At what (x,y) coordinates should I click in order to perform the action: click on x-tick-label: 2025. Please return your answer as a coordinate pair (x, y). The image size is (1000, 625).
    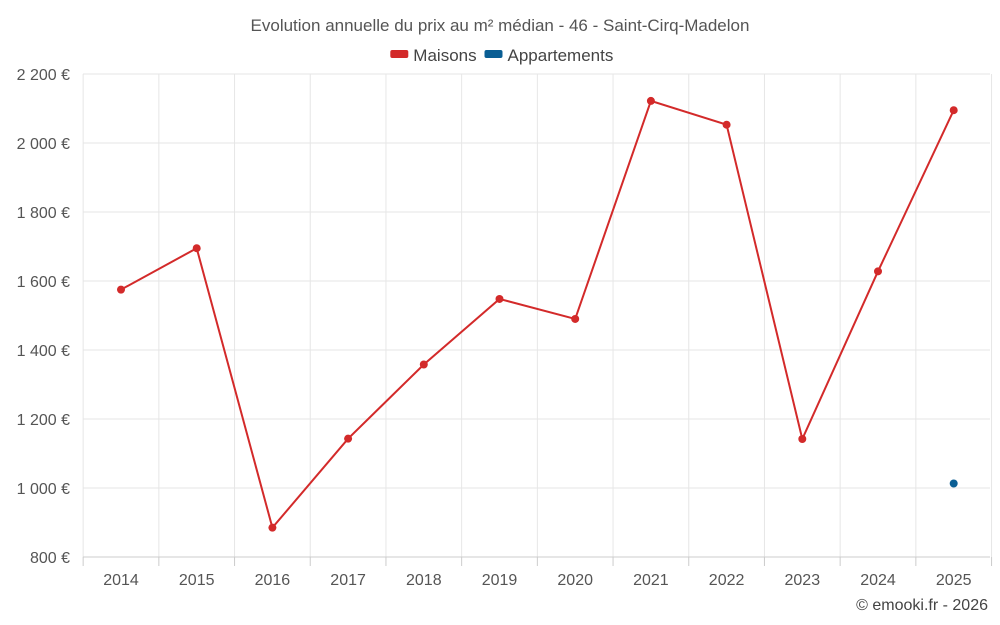
    Looking at the image, I should click on (954, 580).